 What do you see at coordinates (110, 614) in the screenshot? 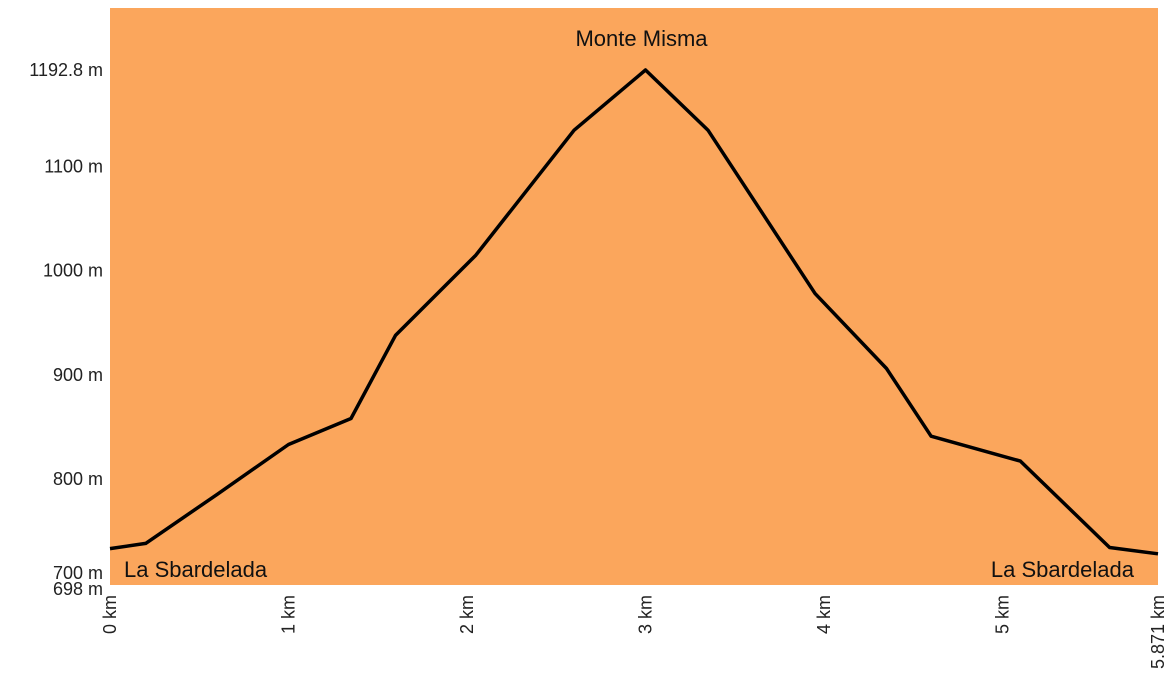
I see `x-tick-label: 0 km` at bounding box center [110, 614].